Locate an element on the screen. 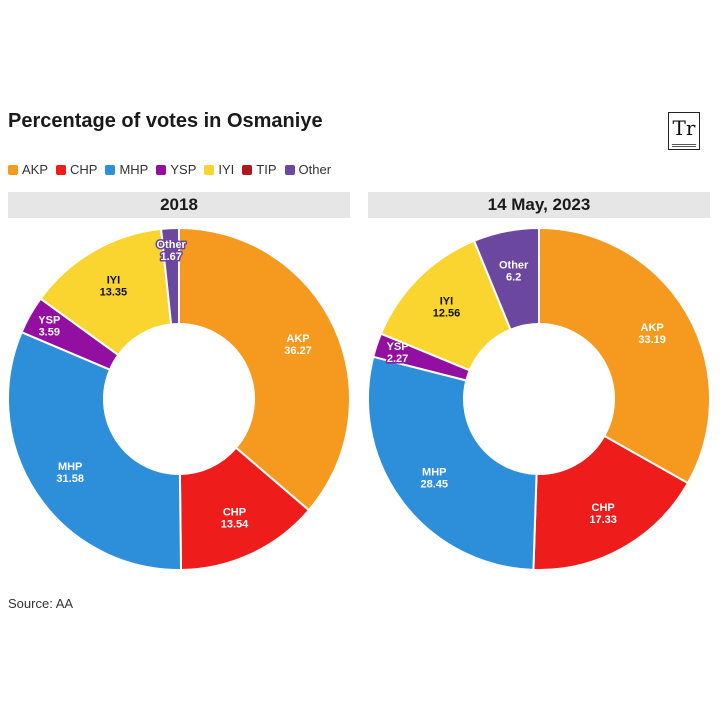 The image size is (720, 720). slice-value: 33.19 is located at coordinates (652, 340).